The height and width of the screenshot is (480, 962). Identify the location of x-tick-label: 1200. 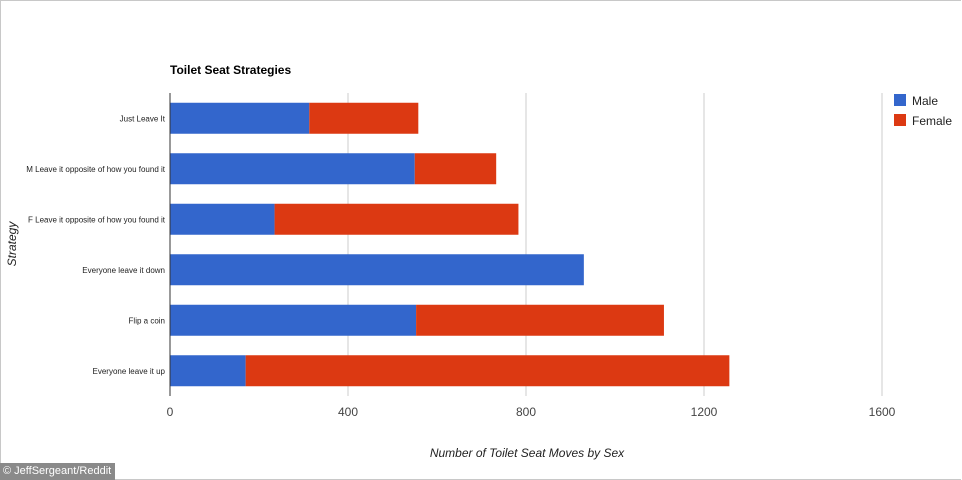
(704, 412).